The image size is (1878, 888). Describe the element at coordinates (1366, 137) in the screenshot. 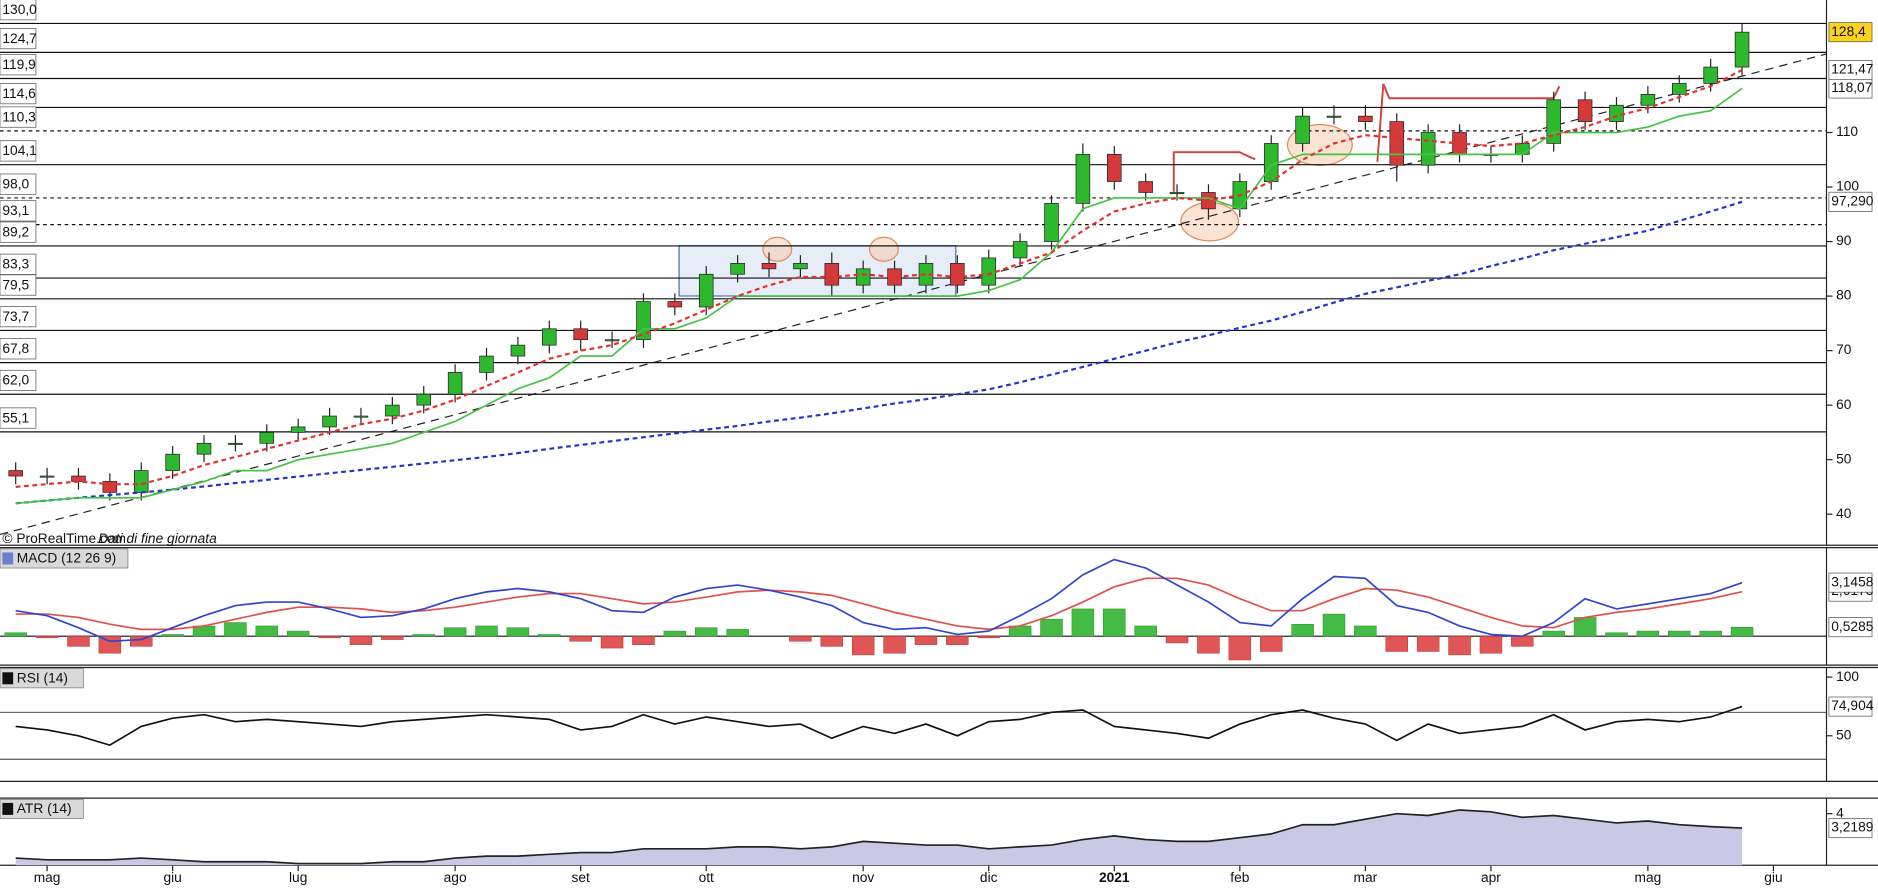

I see `stop-line` at that location.